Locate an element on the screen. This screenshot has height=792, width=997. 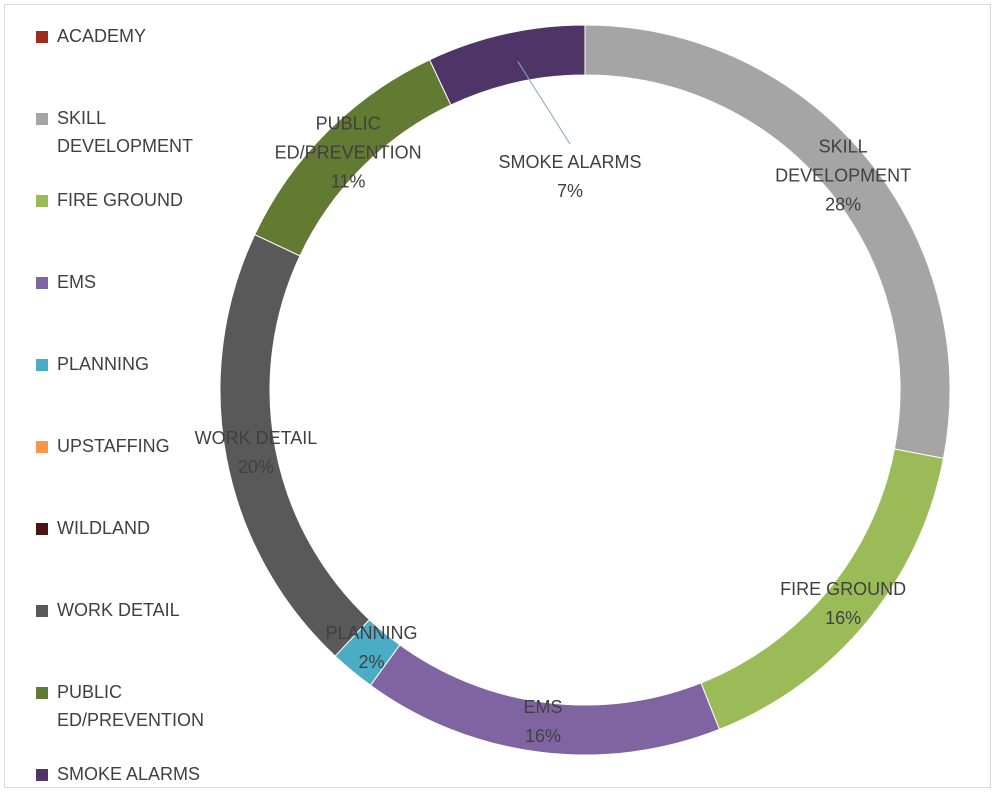
data-label: EMS 16% is located at coordinates (543, 722).